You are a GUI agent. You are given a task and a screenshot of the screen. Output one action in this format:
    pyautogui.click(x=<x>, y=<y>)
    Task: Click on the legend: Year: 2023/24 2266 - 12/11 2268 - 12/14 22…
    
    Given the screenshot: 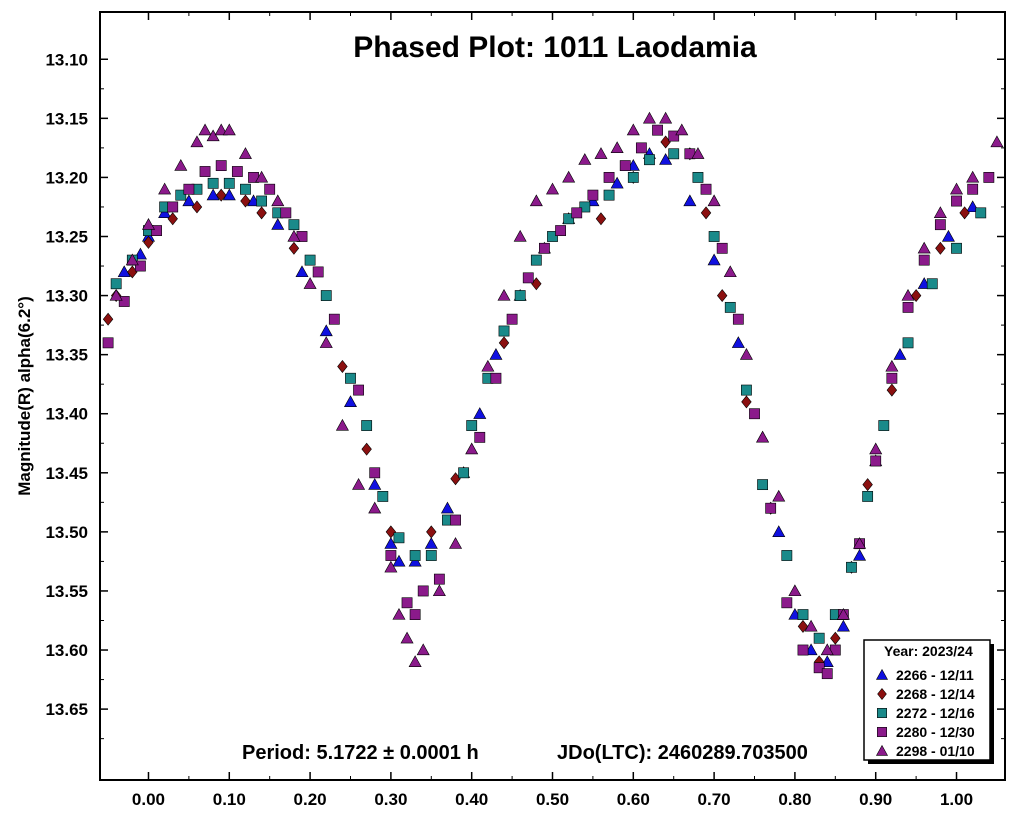 What is the action you would take?
    pyautogui.click(x=928, y=701)
    